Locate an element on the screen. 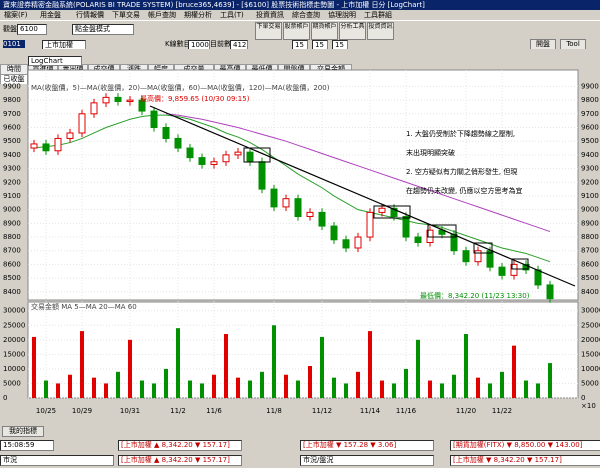 The height and width of the screenshot is (468, 600). x-tick-label: 11/16 is located at coordinates (406, 411).